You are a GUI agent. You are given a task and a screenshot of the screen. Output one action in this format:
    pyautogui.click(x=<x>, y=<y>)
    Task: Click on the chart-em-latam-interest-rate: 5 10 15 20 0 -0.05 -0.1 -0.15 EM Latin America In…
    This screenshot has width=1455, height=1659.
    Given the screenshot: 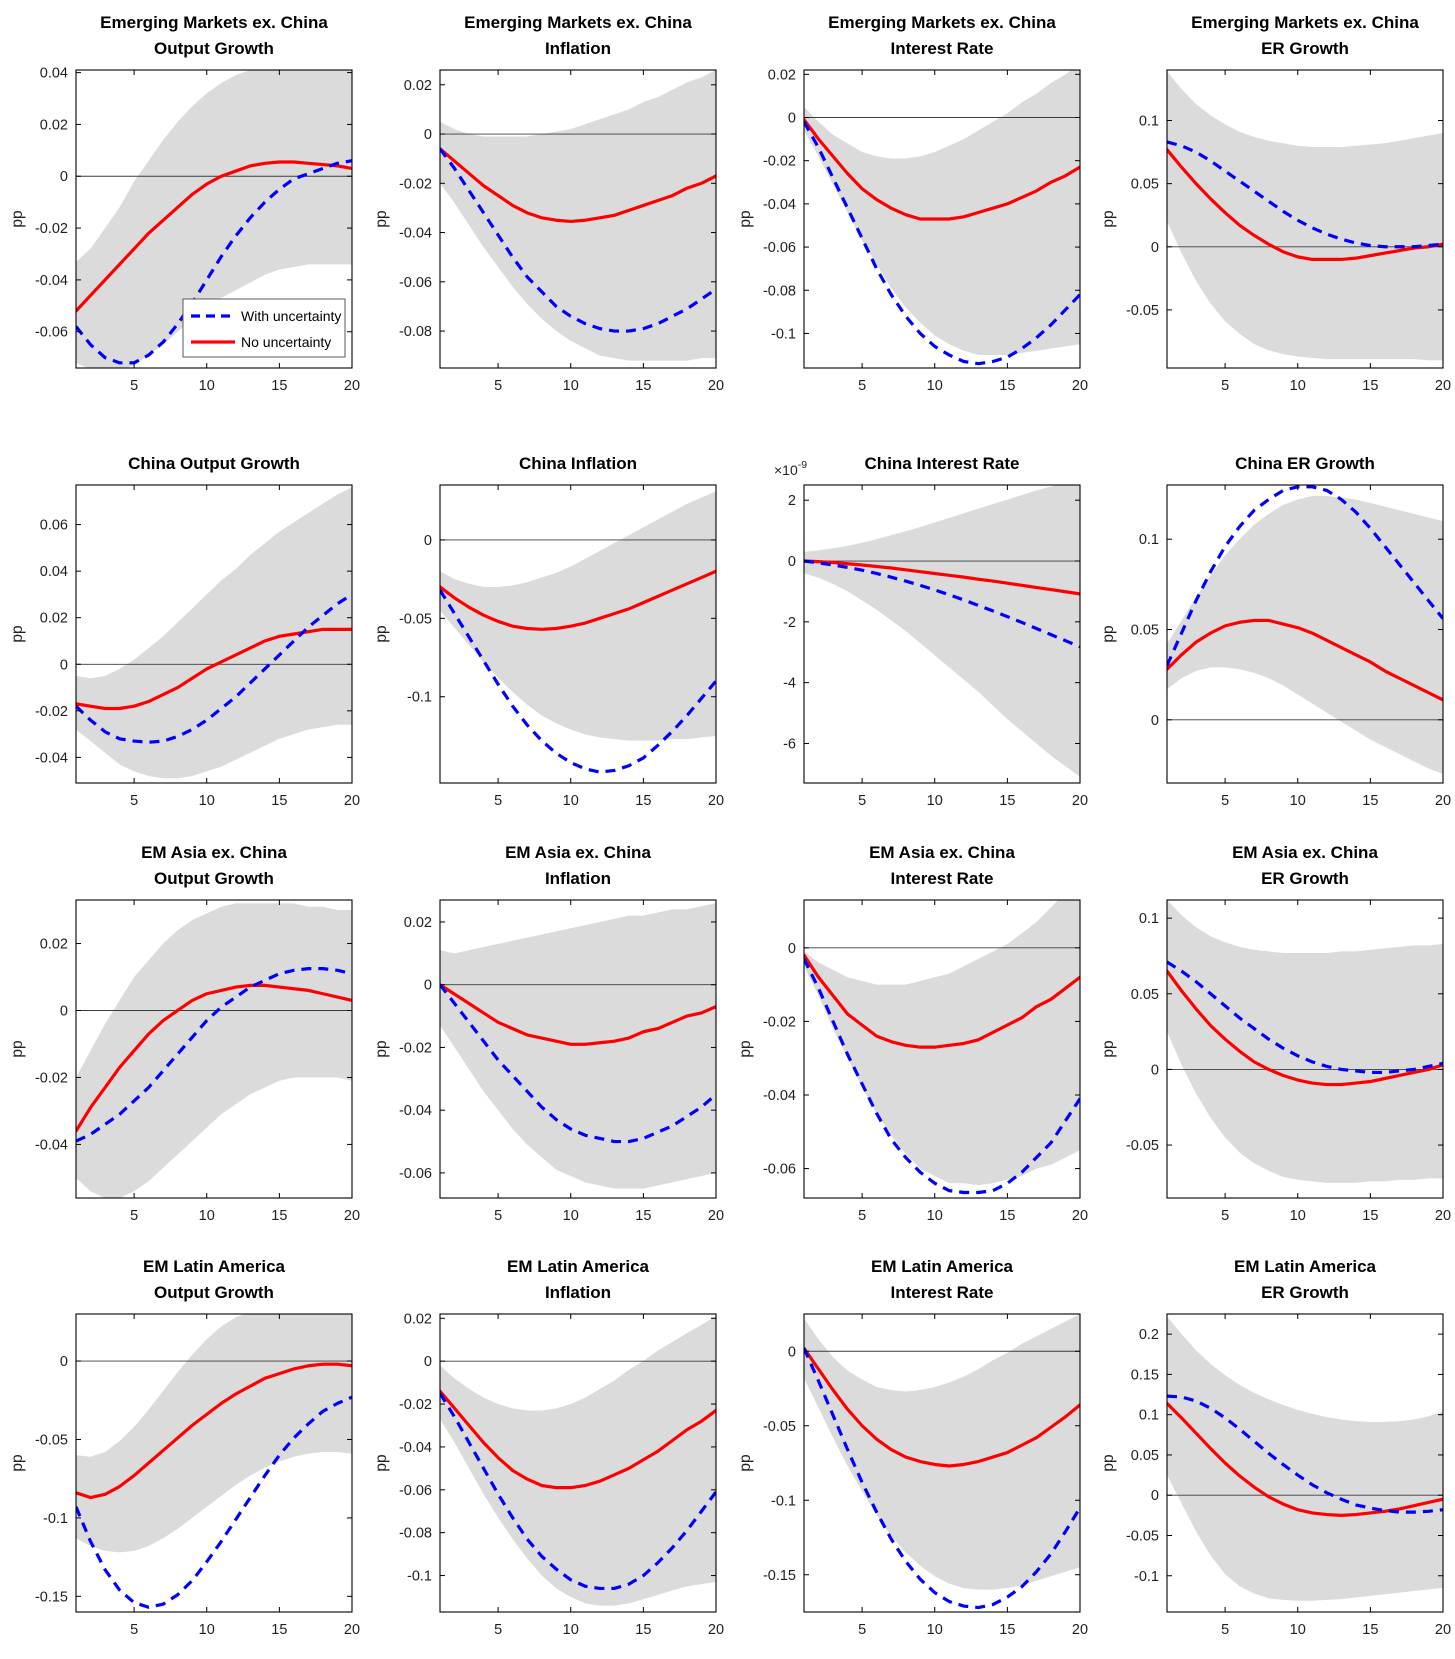 What is the action you would take?
    pyautogui.click(x=912, y=1447)
    